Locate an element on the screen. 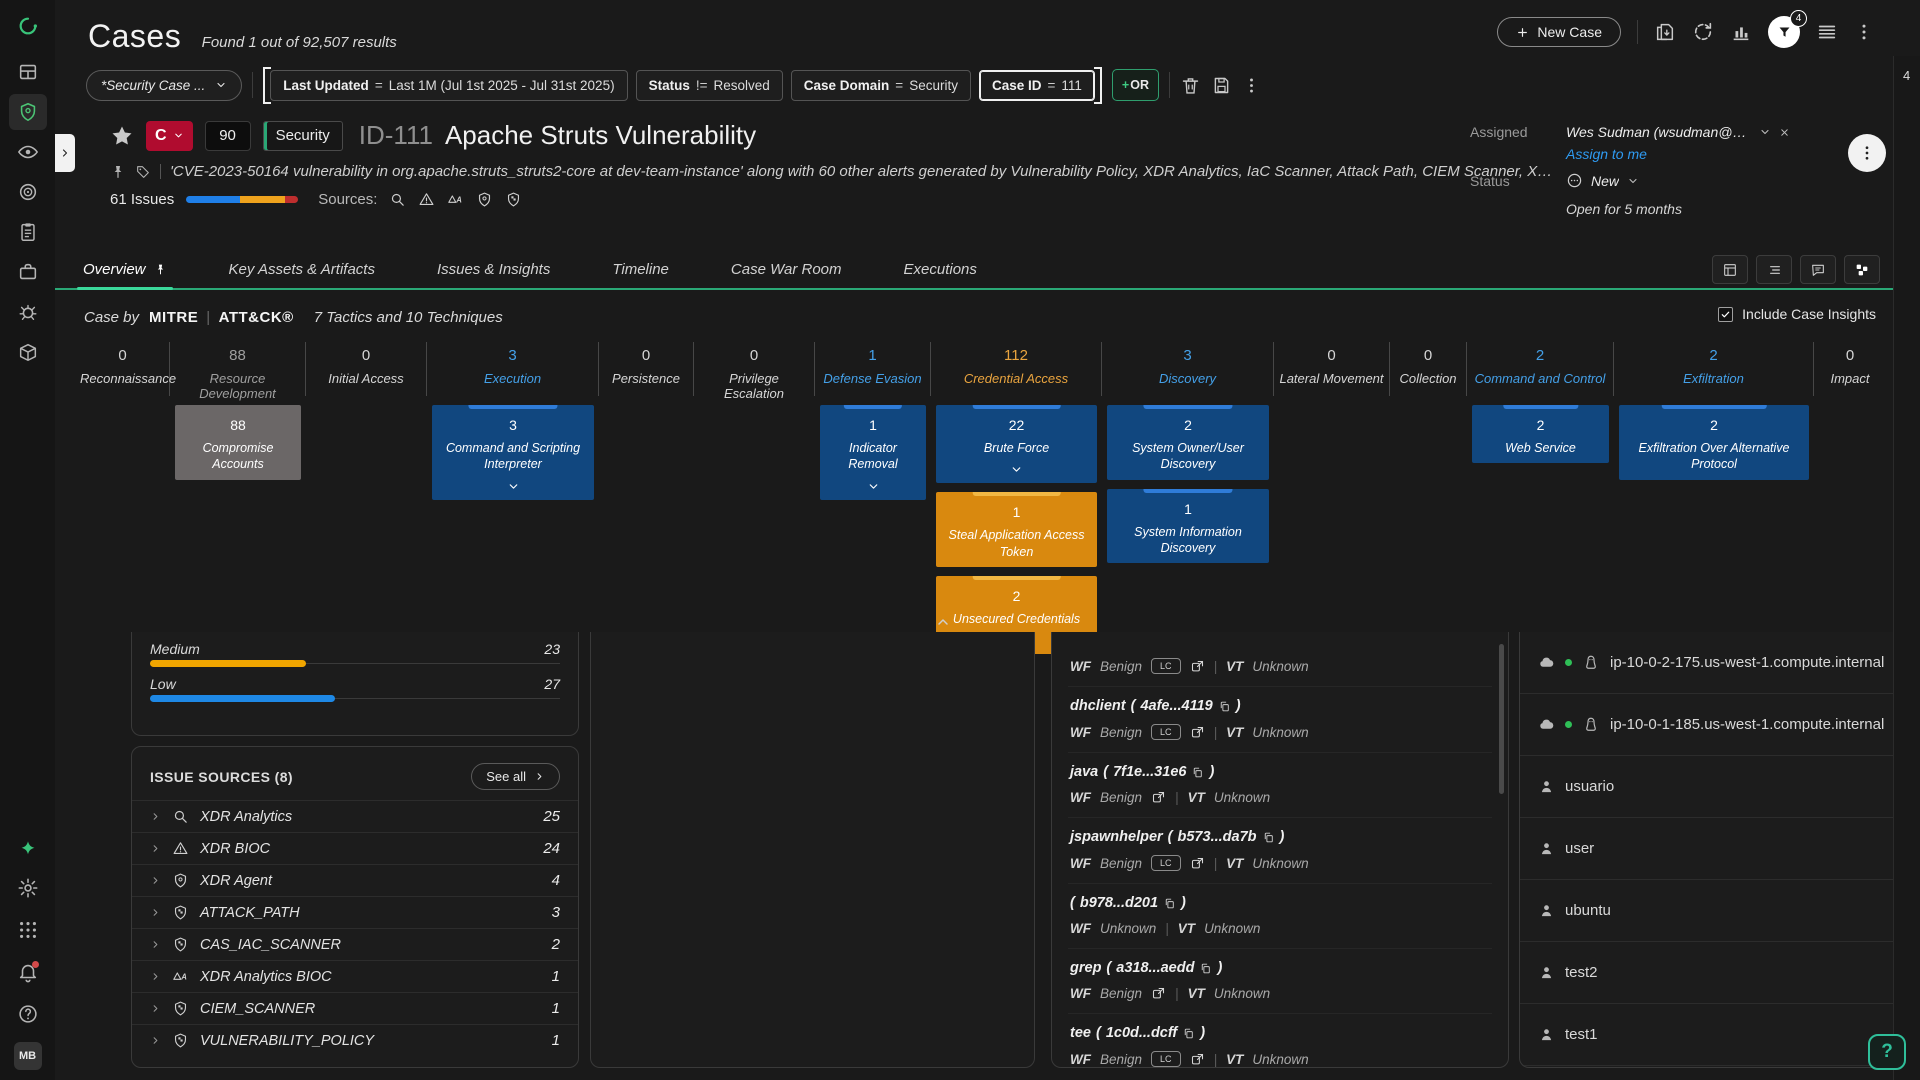 The height and width of the screenshot is (1080, 1920). technique-card-steal-application-access-token: 1 Steal Application Access Token is located at coordinates (1016, 529).